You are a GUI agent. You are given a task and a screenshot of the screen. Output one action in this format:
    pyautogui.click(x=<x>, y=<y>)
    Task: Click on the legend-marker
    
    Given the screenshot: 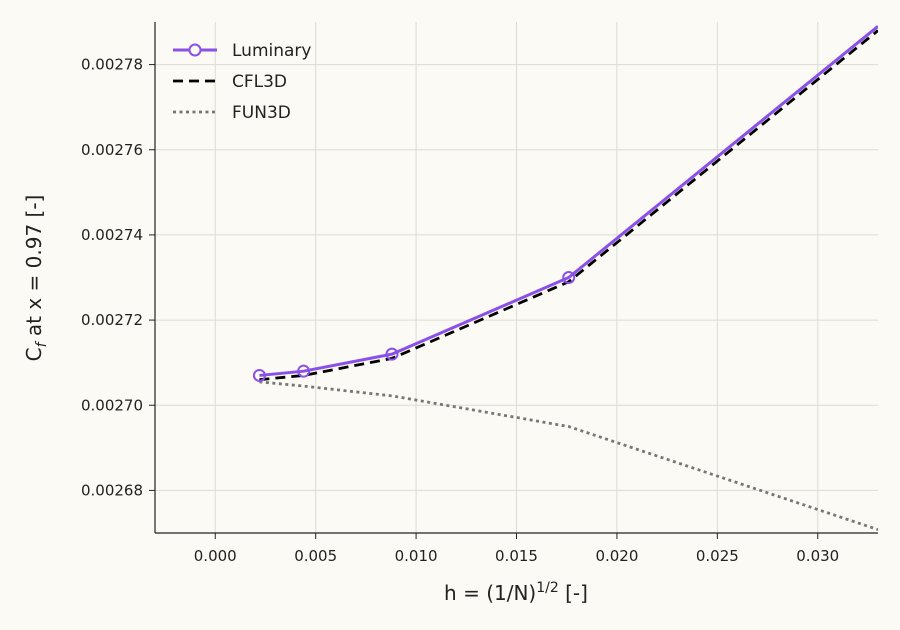 What is the action you would take?
    pyautogui.click(x=195, y=50)
    